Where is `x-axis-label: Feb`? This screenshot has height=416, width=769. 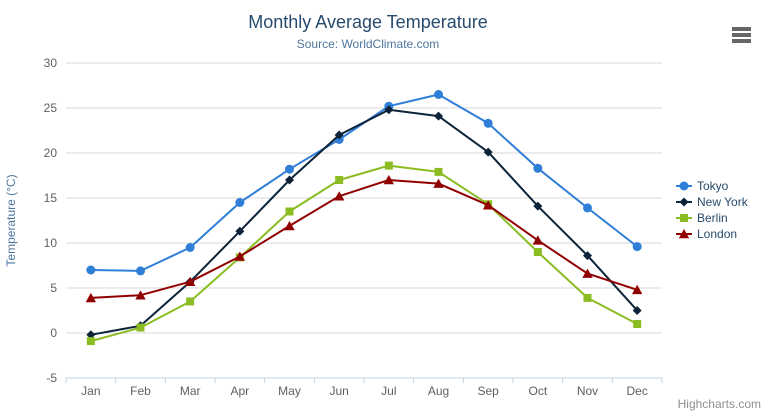 x-axis-label: Feb is located at coordinates (140, 391).